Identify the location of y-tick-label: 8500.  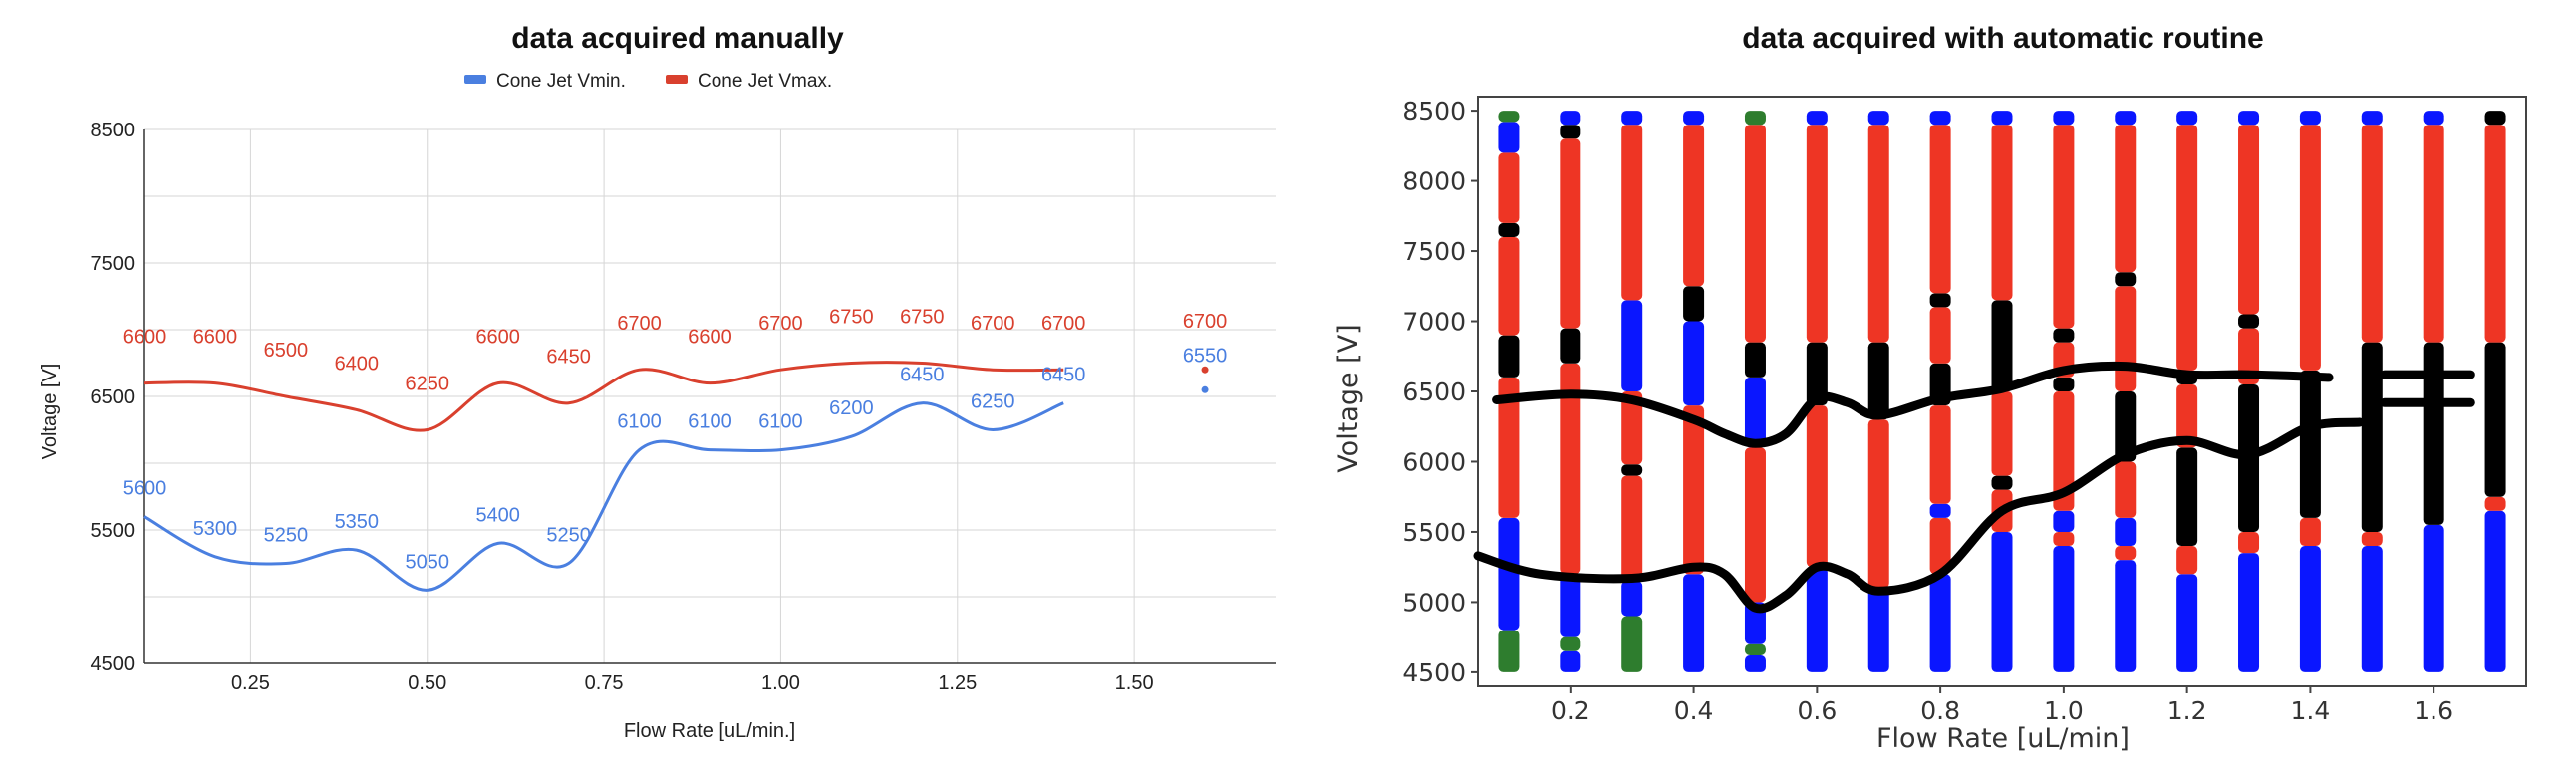
(113, 131).